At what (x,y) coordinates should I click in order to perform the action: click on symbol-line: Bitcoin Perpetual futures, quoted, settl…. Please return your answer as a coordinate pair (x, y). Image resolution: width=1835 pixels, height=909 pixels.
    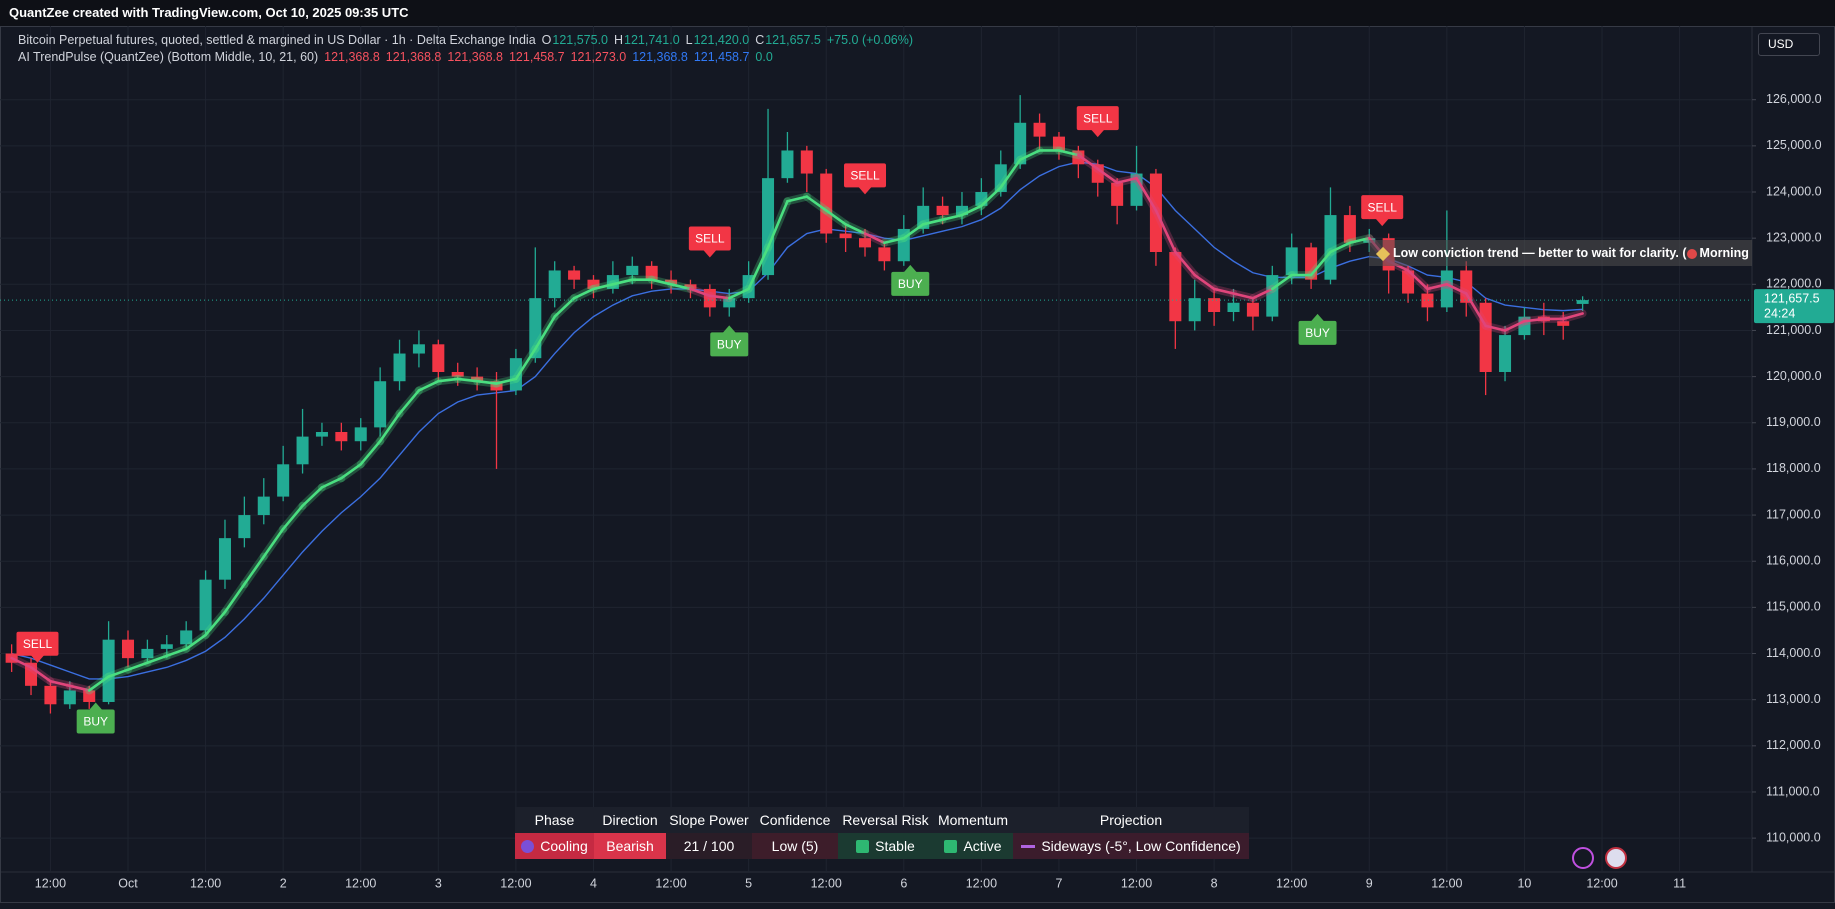
    Looking at the image, I should click on (468, 40).